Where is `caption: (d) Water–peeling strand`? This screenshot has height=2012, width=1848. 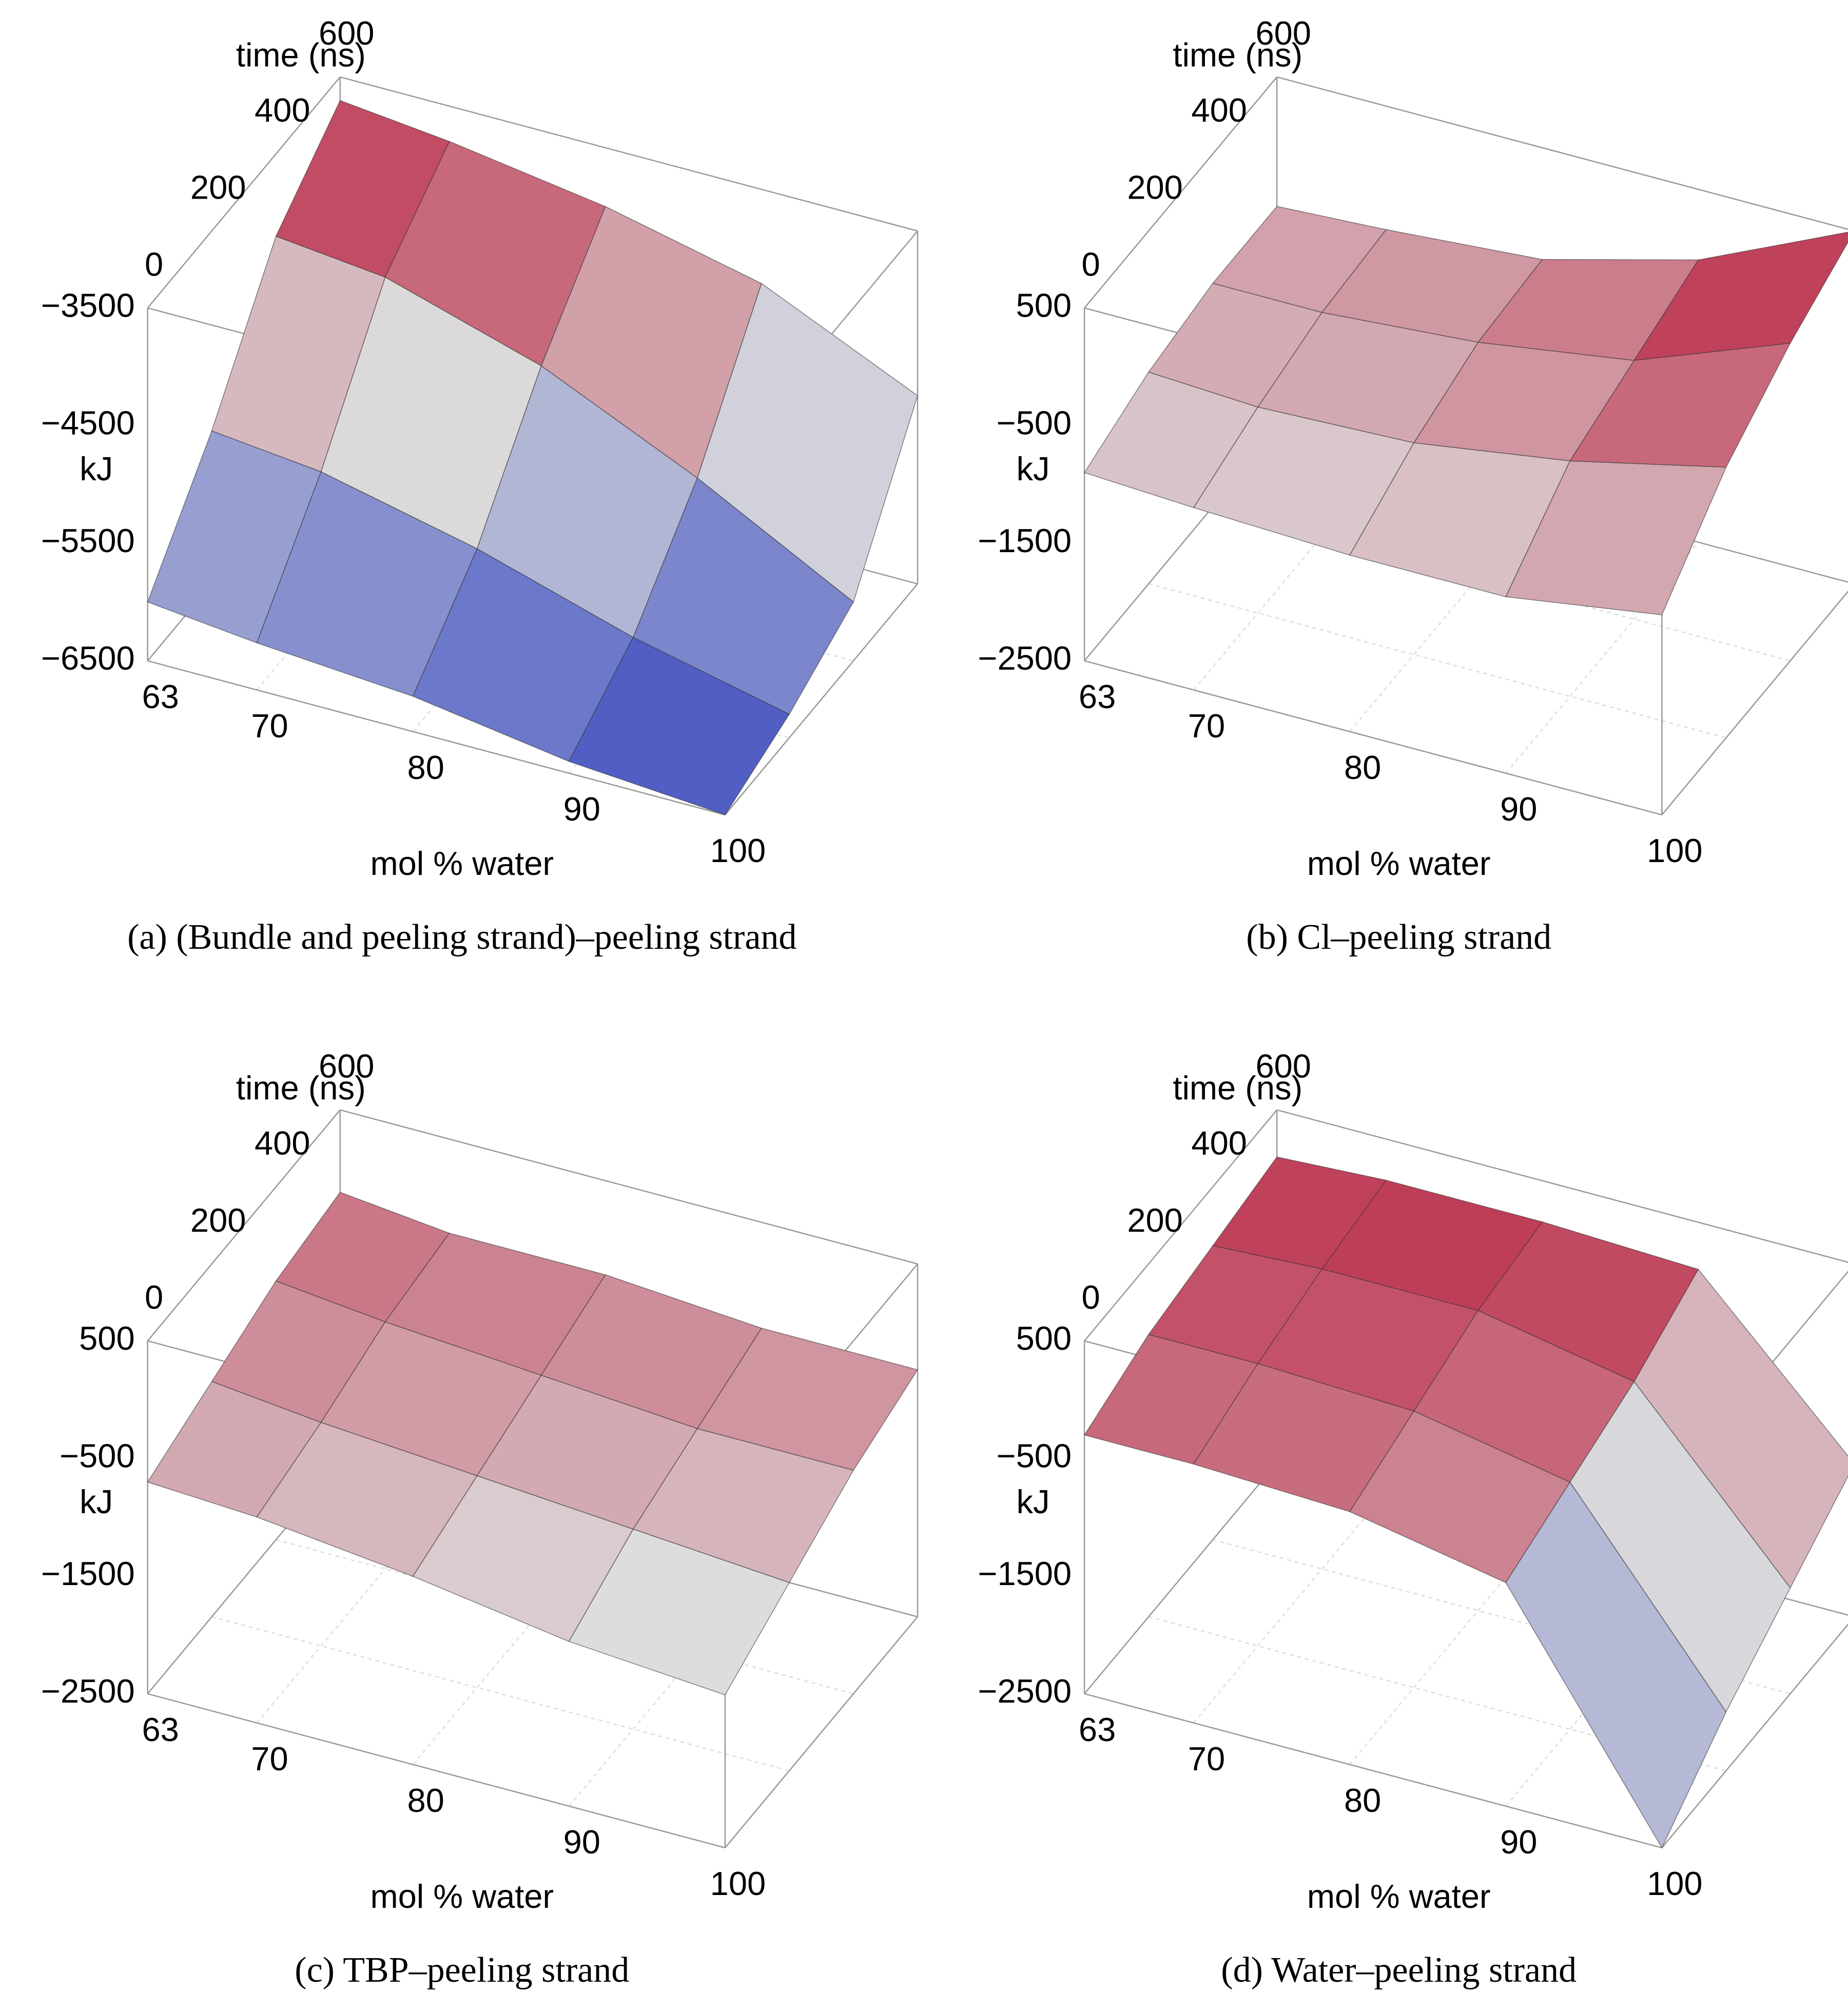
caption: (d) Water–peeling strand is located at coordinates (1399, 1970).